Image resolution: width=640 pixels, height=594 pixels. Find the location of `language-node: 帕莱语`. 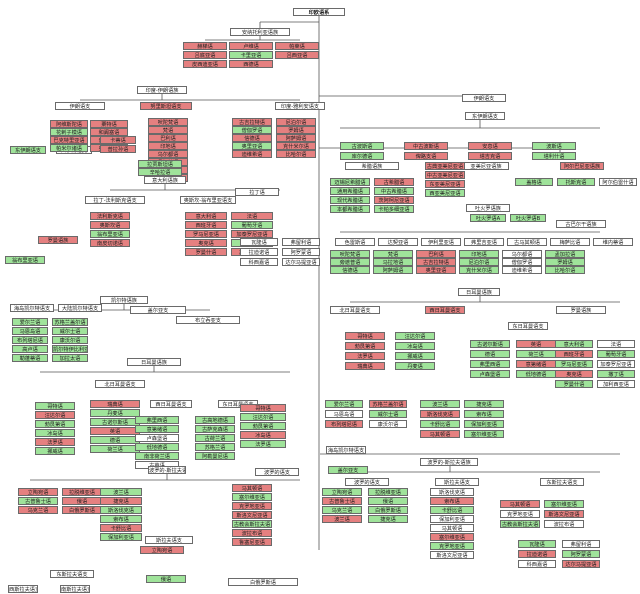

language-node: 帕莱语 is located at coordinates (297, 46).